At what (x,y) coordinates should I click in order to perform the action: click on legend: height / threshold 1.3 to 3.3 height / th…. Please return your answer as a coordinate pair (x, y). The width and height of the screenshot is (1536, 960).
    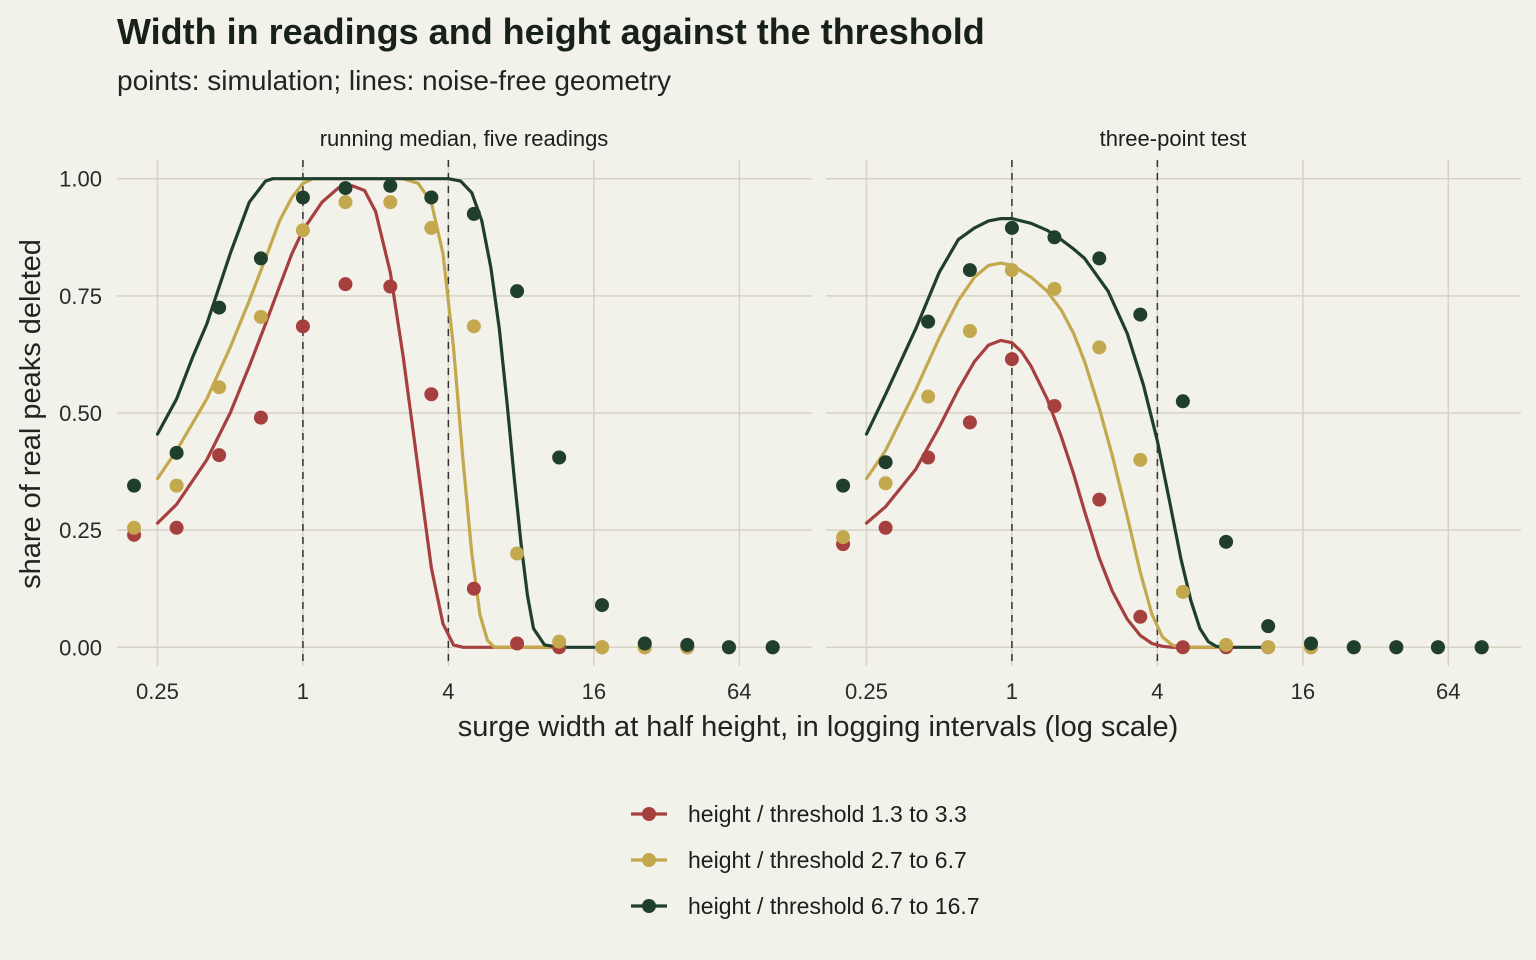
    Looking at the image, I should click on (805, 860).